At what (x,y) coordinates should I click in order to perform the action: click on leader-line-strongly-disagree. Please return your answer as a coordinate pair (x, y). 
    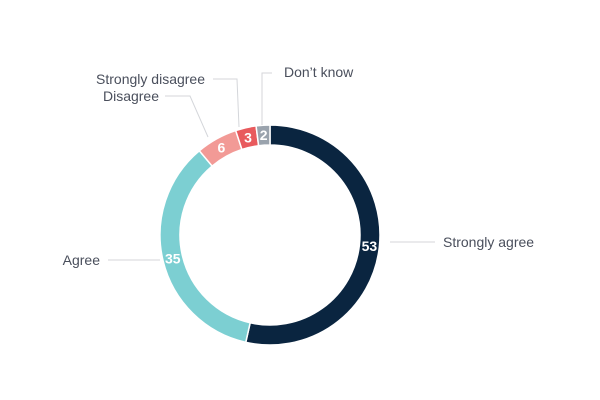
    Looking at the image, I should click on (226, 103).